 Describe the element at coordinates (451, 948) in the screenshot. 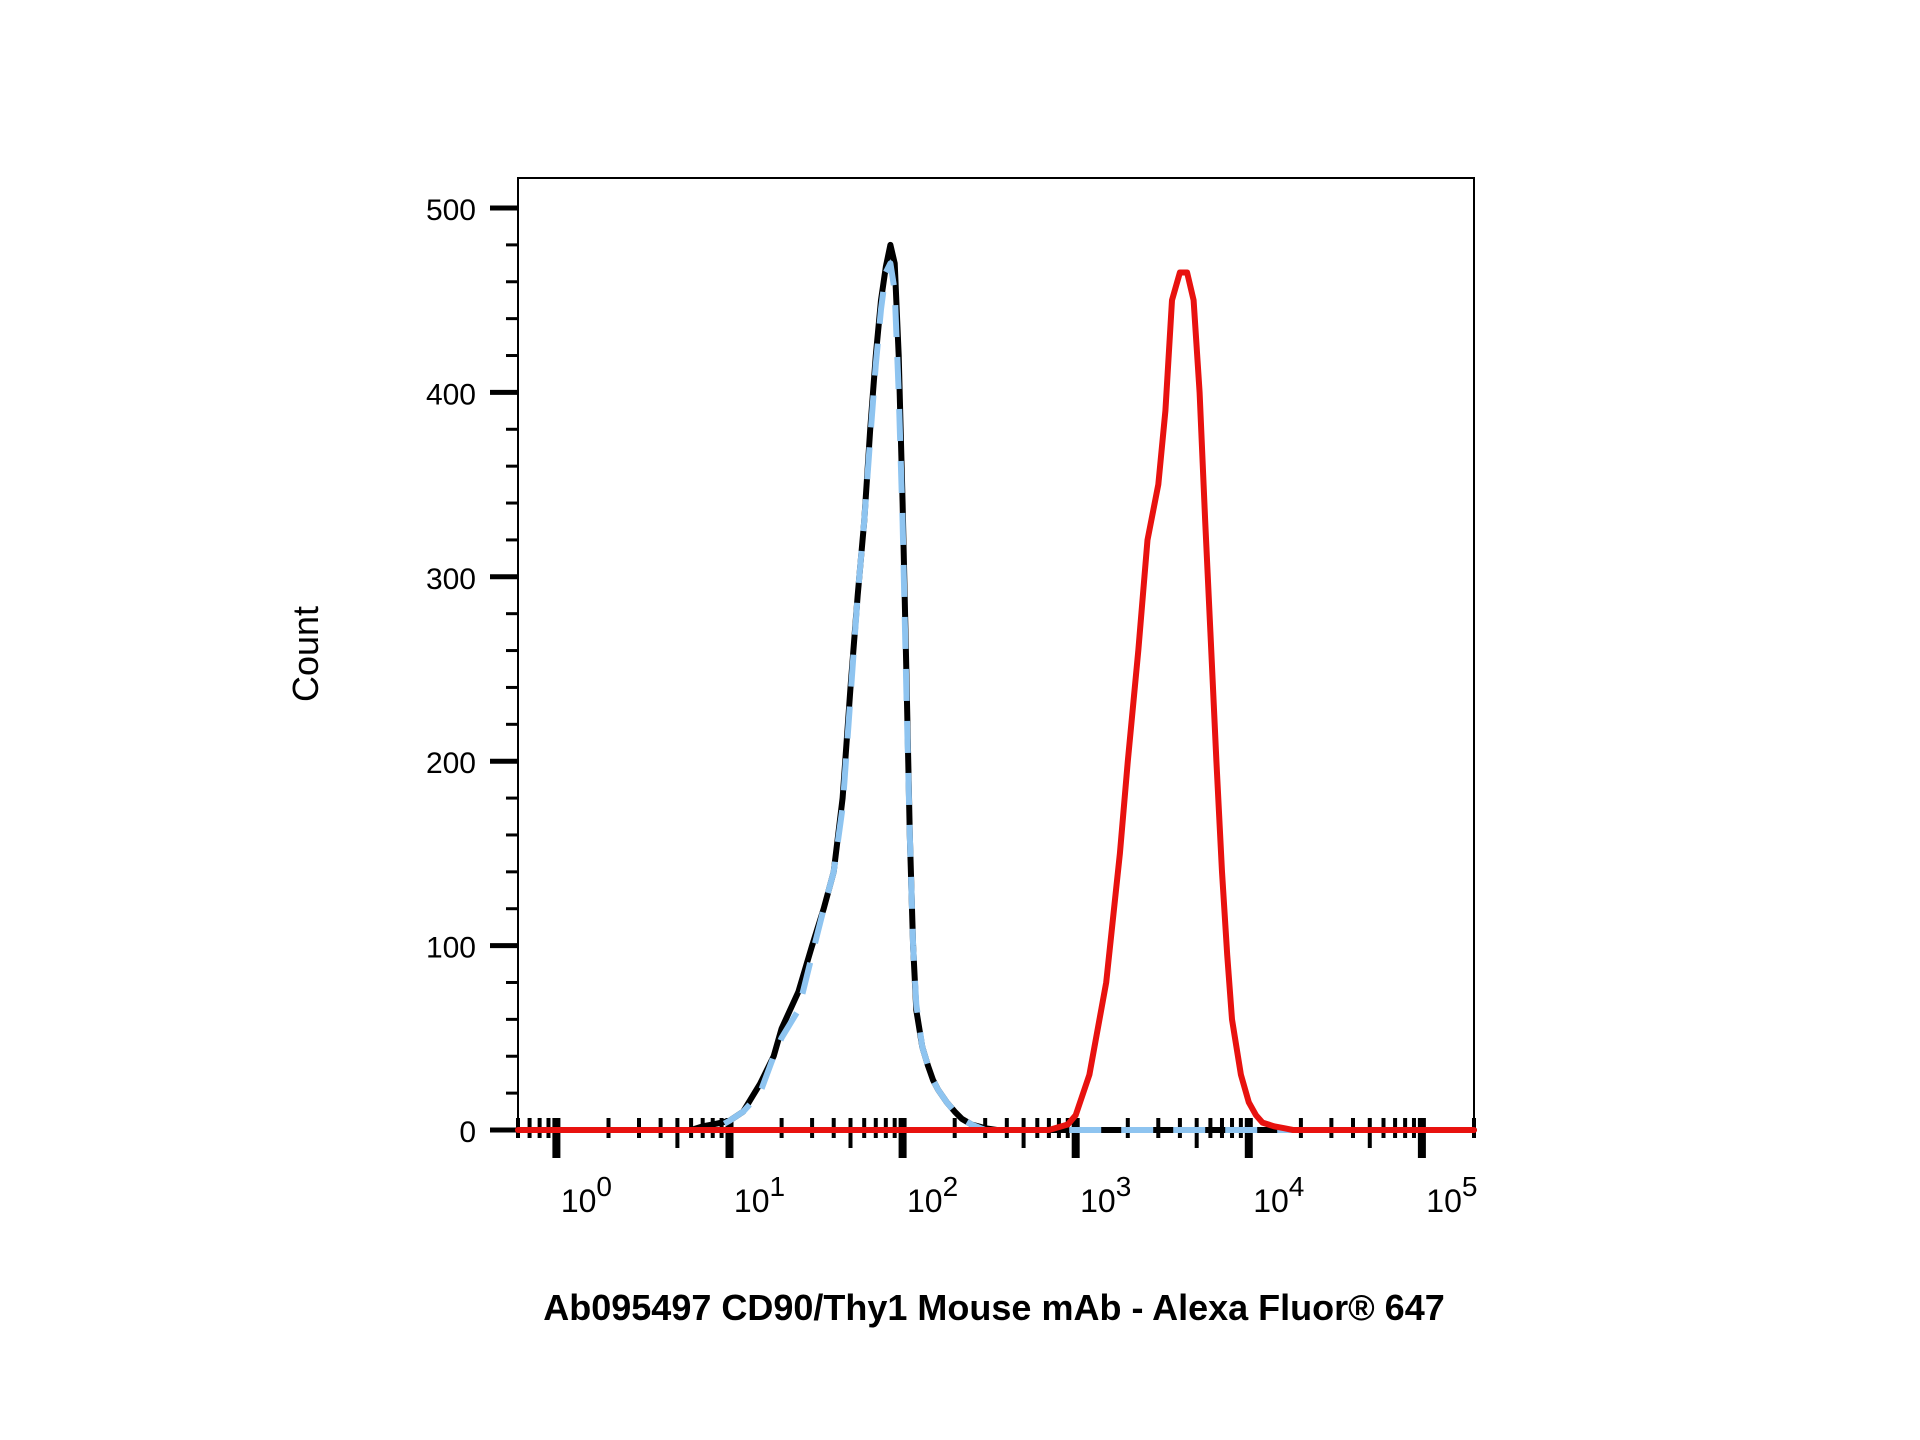

I see `y-tick-label: 100` at that location.